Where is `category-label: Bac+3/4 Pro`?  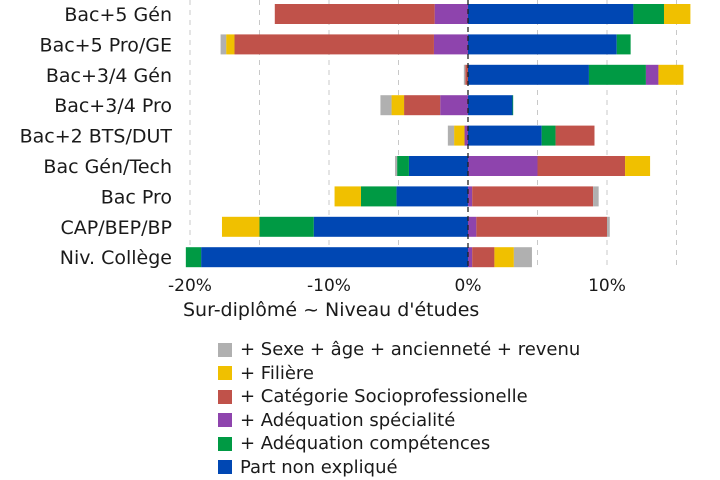
category-label: Bac+3/4 Pro is located at coordinates (113, 106).